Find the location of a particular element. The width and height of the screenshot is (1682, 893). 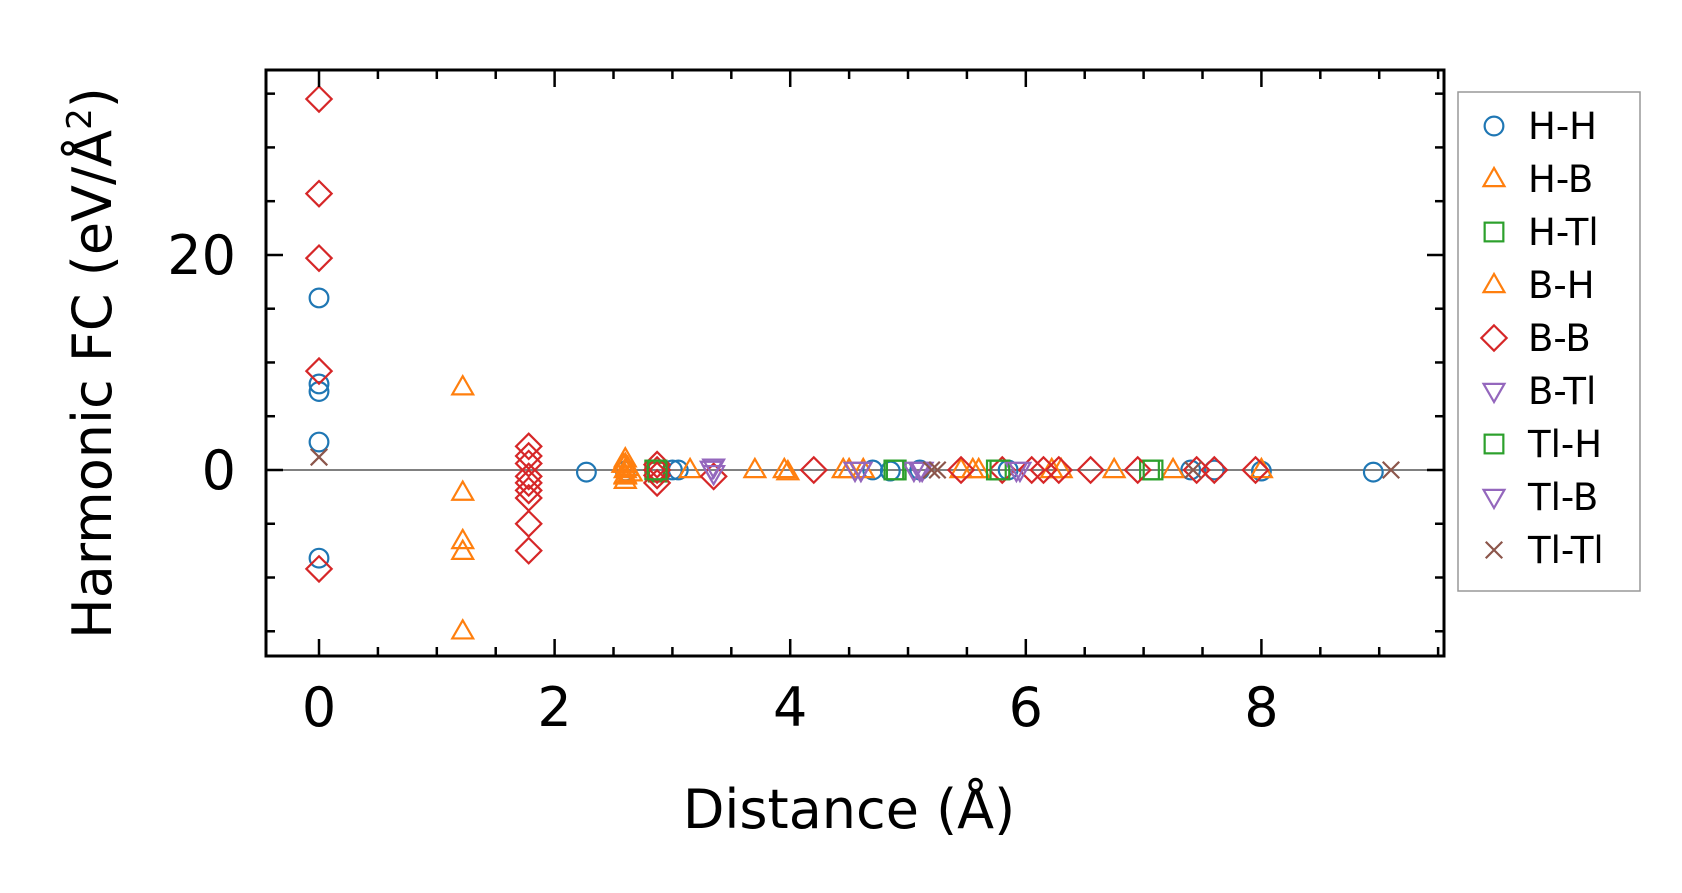

series-tl-h-points is located at coordinates (905, 470).